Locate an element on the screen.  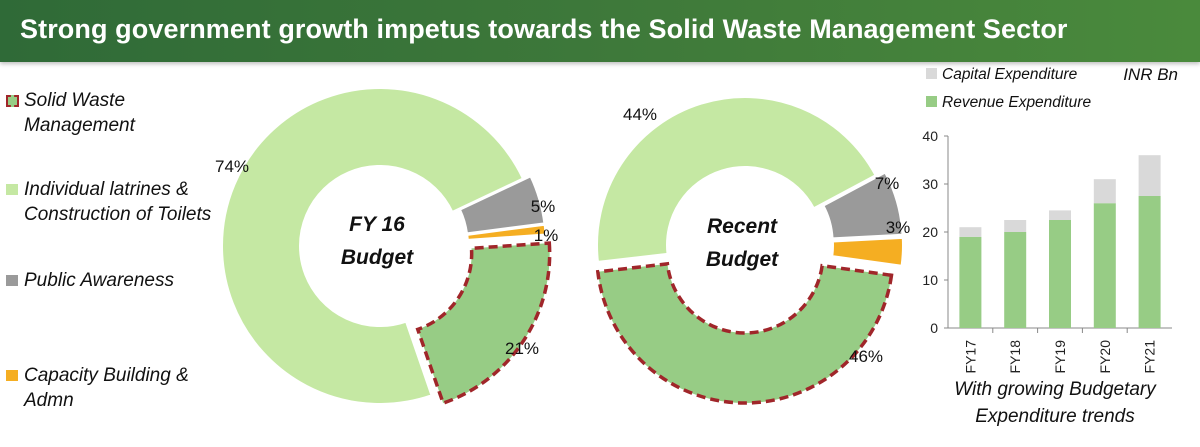
bar-capital-expenditure-fy20 is located at coordinates (1104, 191).